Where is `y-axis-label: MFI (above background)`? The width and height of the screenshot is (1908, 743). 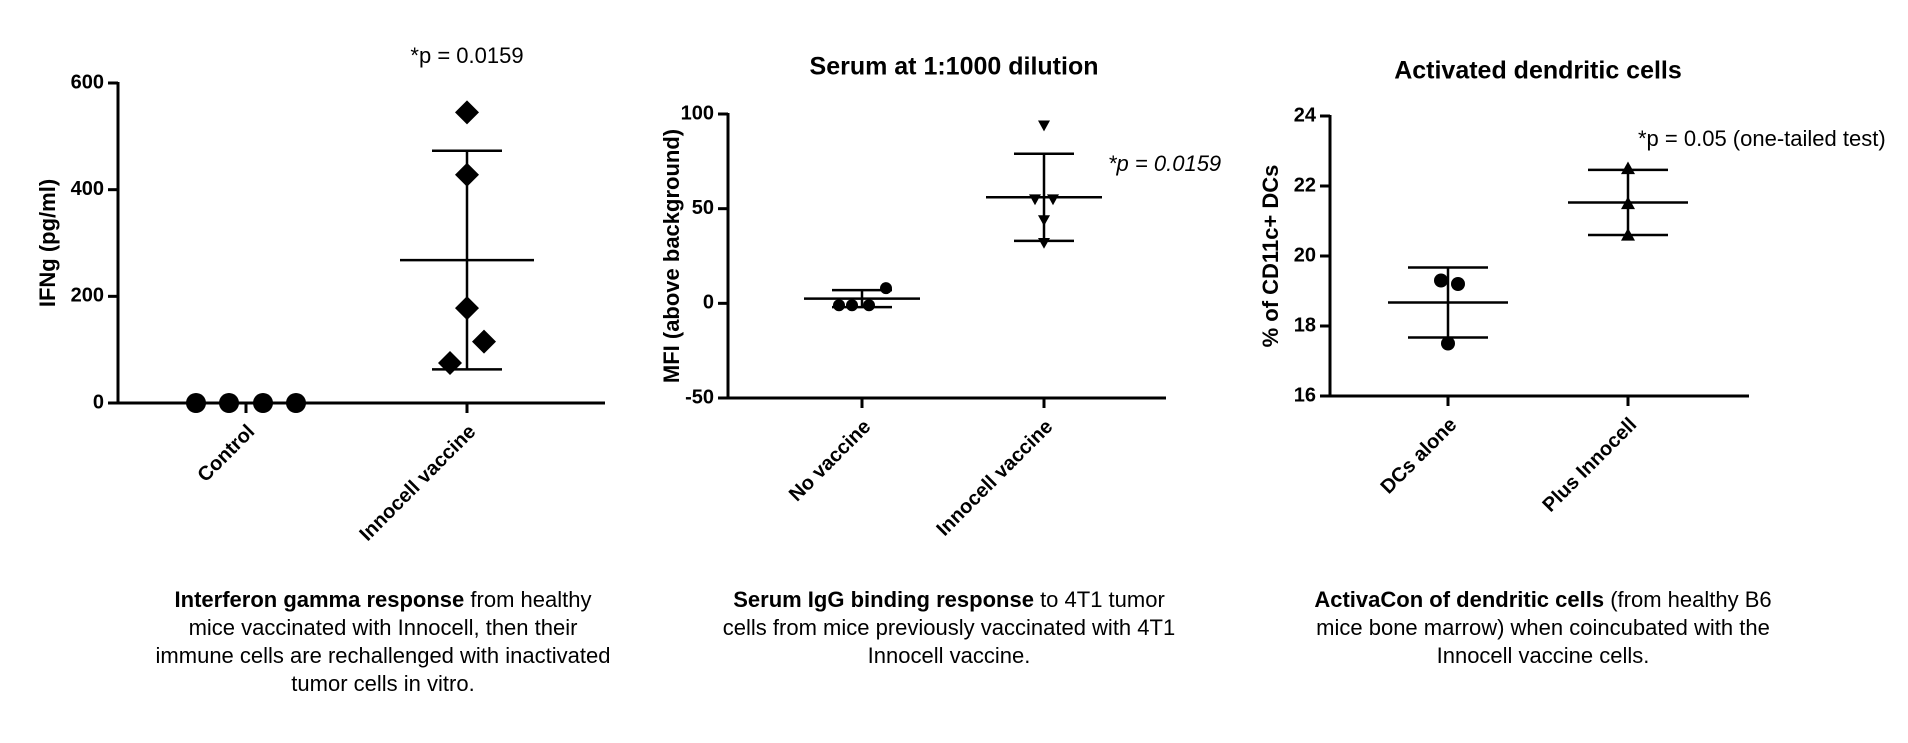 y-axis-label: MFI (above background) is located at coordinates (671, 256).